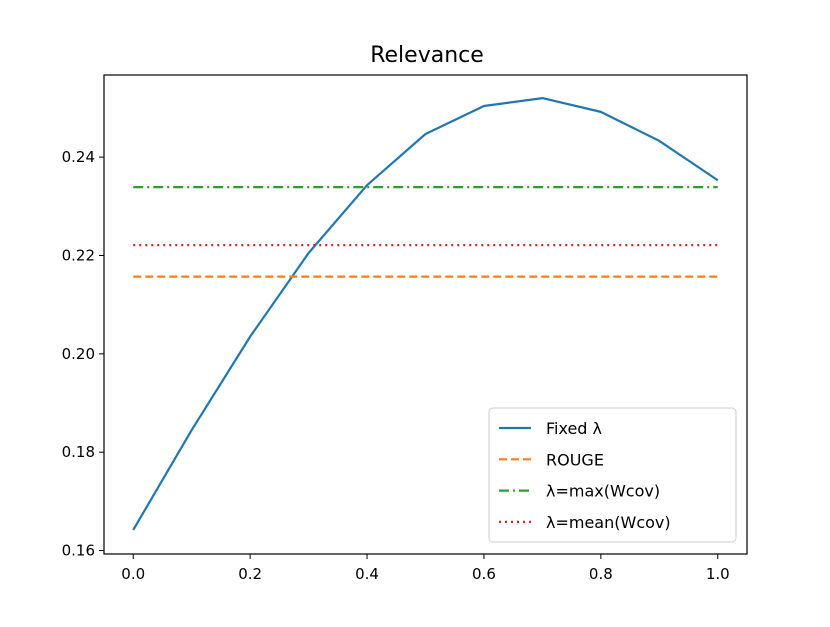 The height and width of the screenshot is (627, 830). What do you see at coordinates (575, 459) in the screenshot?
I see `legend-label-1: ROUGE` at bounding box center [575, 459].